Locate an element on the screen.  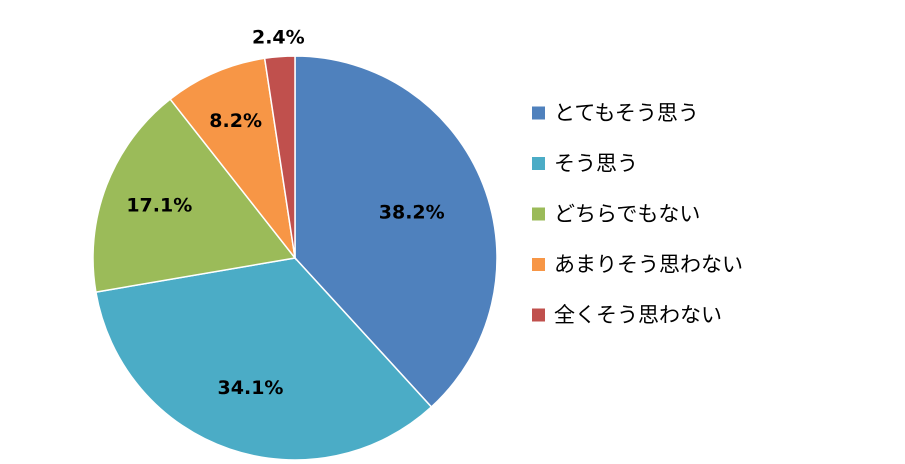
legend-label: 全くそう思わない is located at coordinates (638, 315).